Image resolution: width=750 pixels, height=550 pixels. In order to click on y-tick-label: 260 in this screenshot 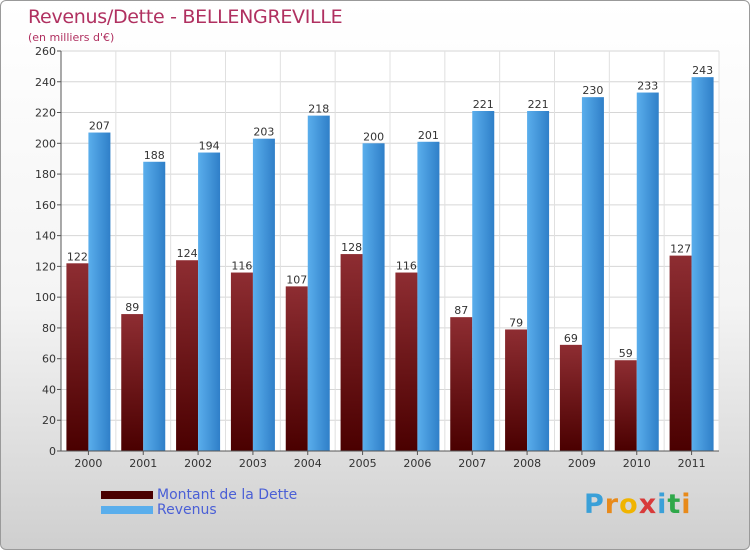, I will do `click(45, 51)`.